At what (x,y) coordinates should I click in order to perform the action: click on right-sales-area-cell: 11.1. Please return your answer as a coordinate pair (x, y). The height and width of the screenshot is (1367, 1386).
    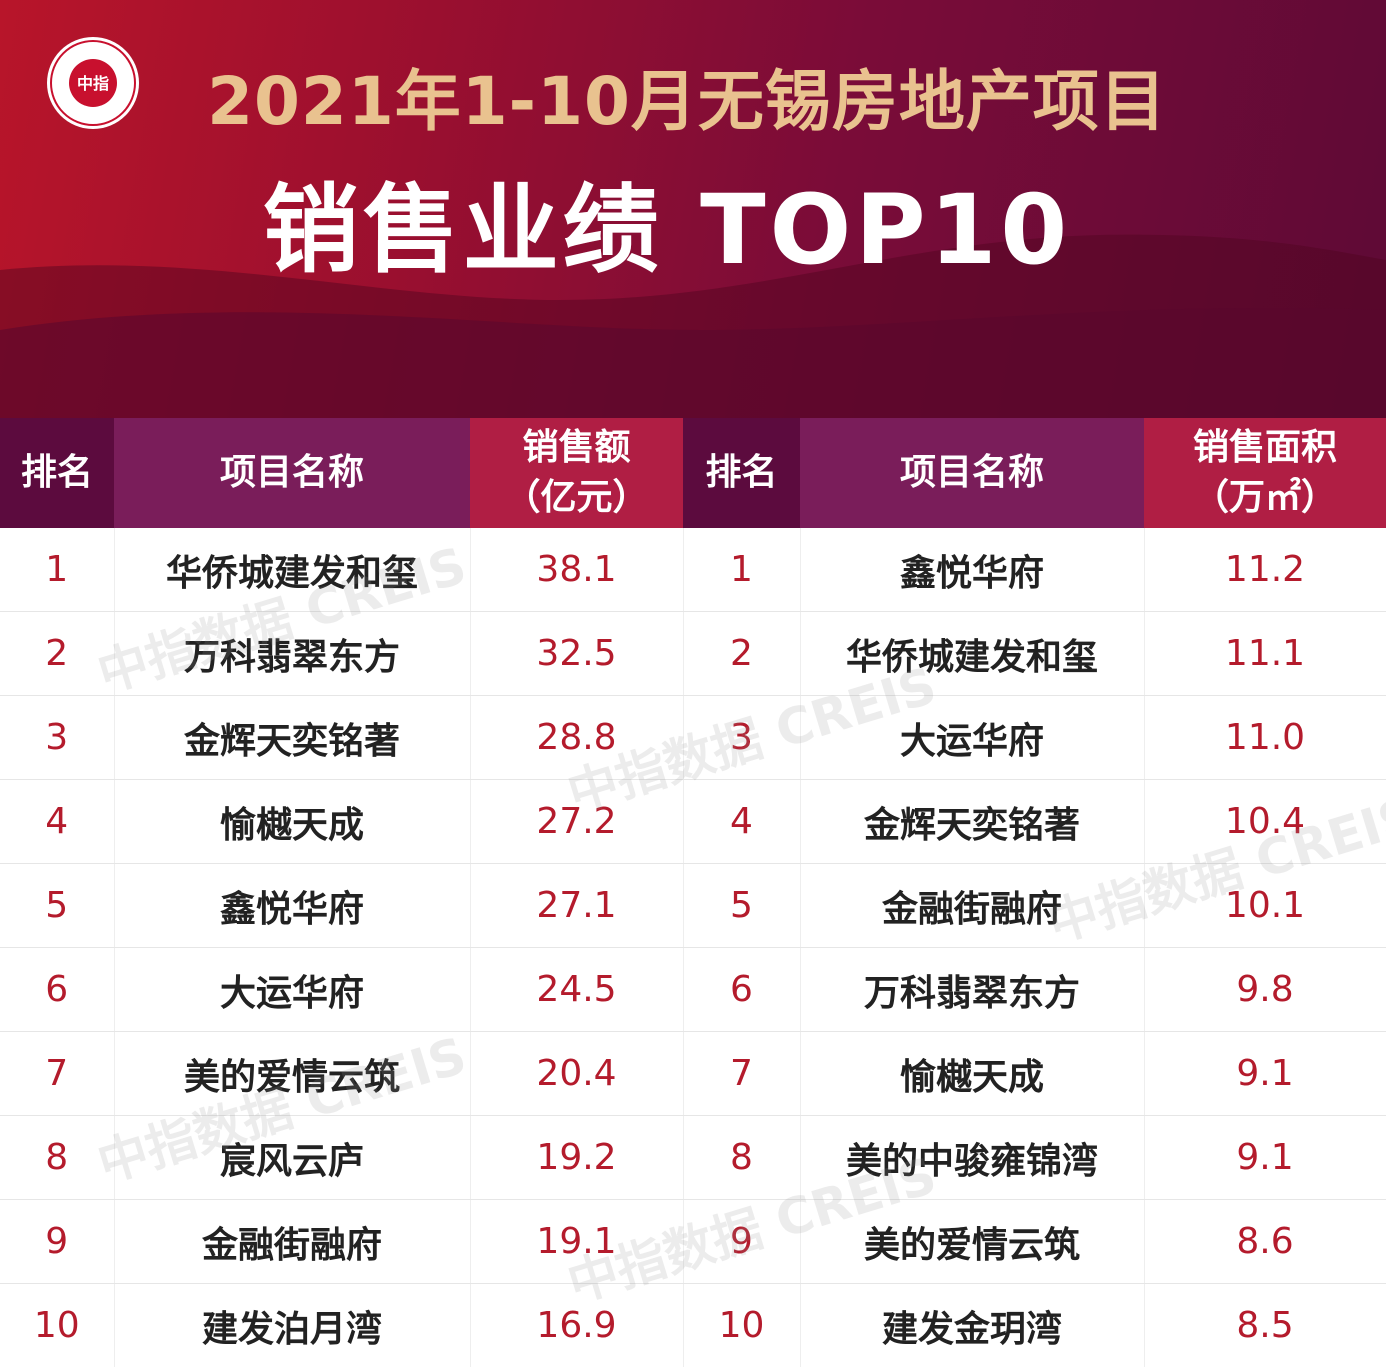
    Looking at the image, I should click on (1265, 654).